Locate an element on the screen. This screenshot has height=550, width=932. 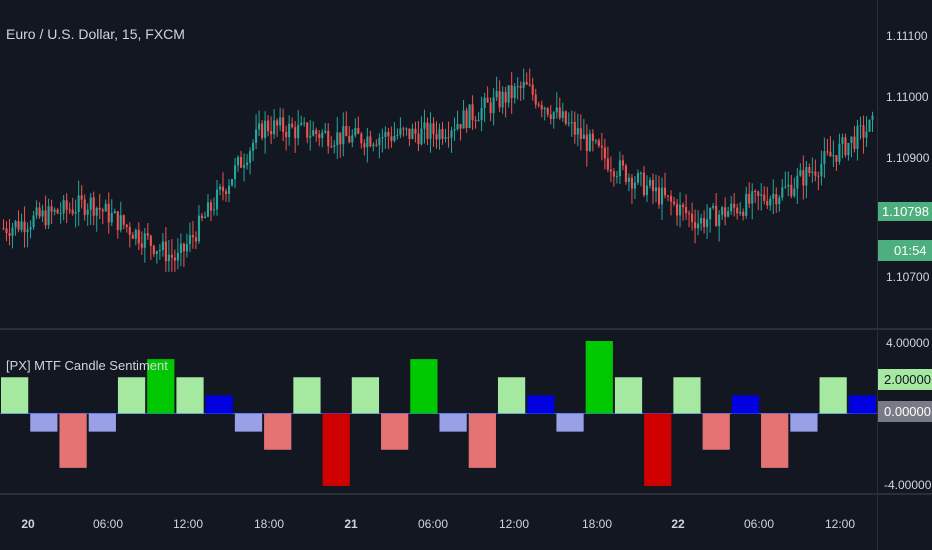
indicator-title: [PX] MTF Candle Sentiment is located at coordinates (87, 365).